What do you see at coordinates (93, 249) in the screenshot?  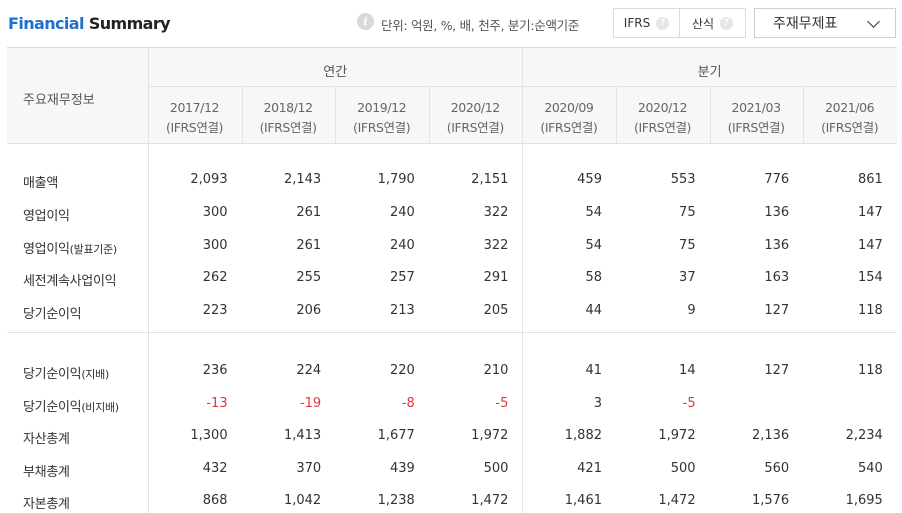 I see `row-label-sub: (발표기준)` at bounding box center [93, 249].